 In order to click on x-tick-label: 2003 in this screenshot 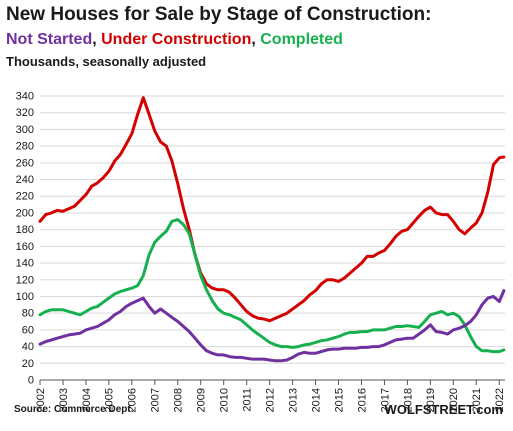, I will do `click(64, 400)`.